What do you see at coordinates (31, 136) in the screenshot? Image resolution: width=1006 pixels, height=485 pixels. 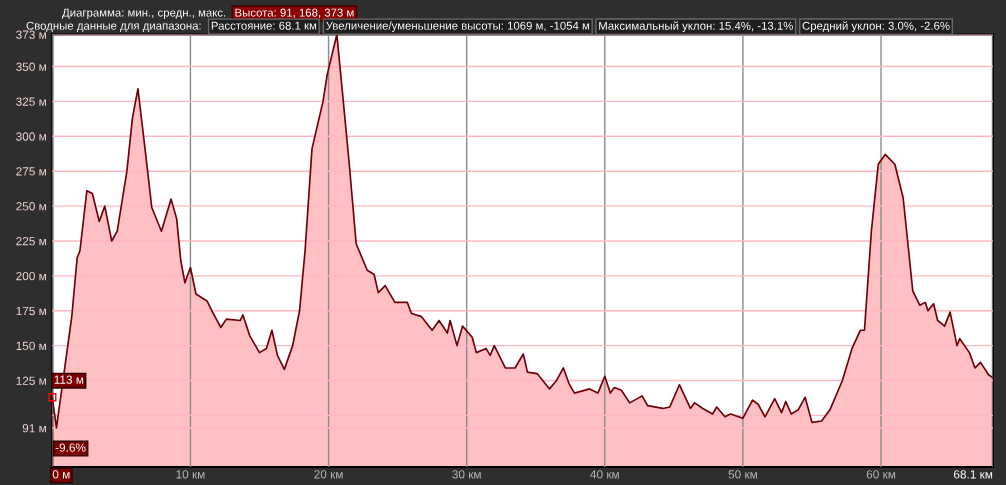 I see `y-tick-label: 300 м` at bounding box center [31, 136].